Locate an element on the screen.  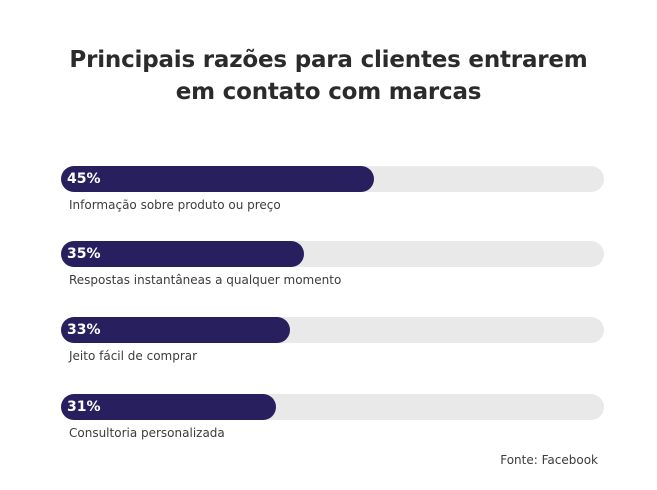
category-label: Informação sobre produto ou preço is located at coordinates (175, 205).